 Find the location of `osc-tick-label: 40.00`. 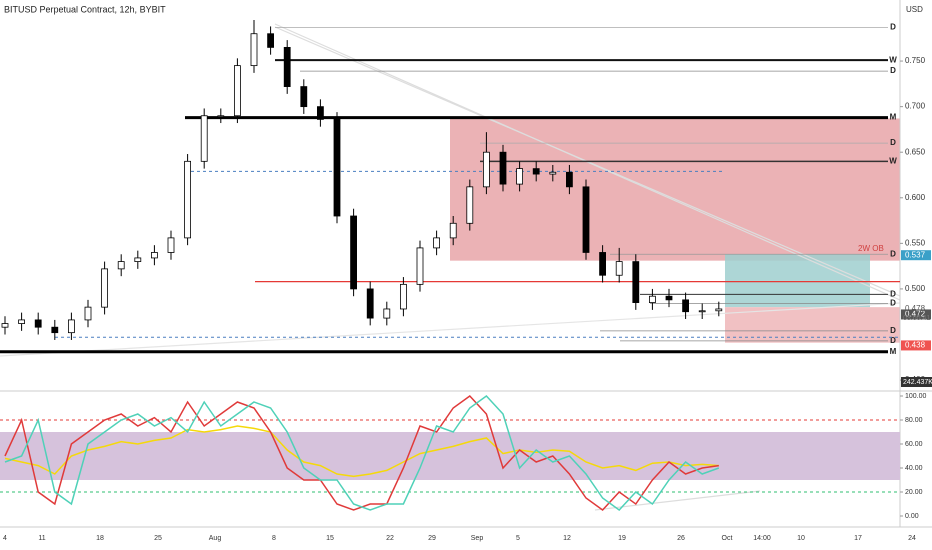

osc-tick-label: 40.00 is located at coordinates (914, 468).